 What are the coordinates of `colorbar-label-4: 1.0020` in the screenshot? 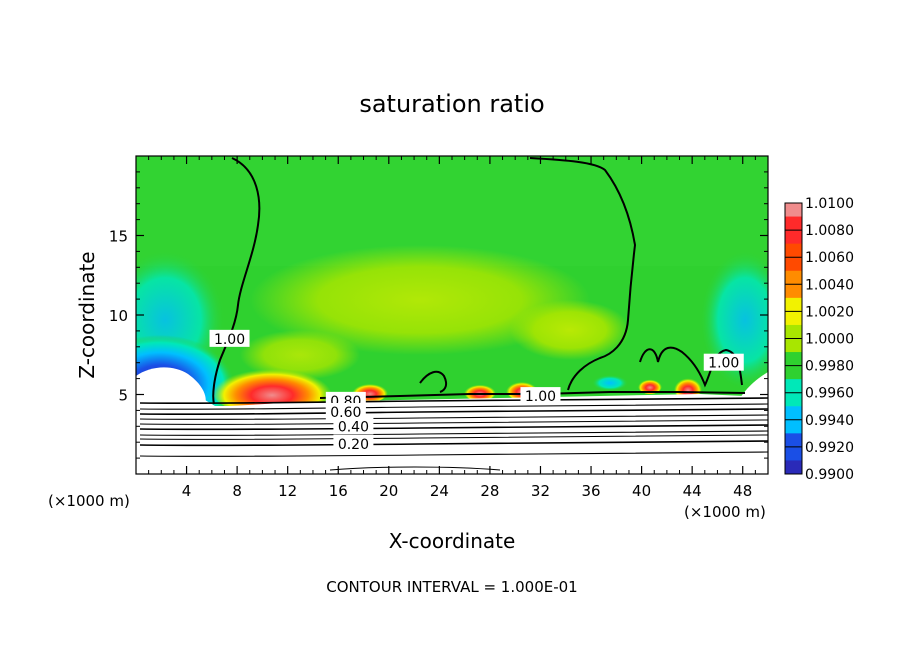 It's located at (829, 312).